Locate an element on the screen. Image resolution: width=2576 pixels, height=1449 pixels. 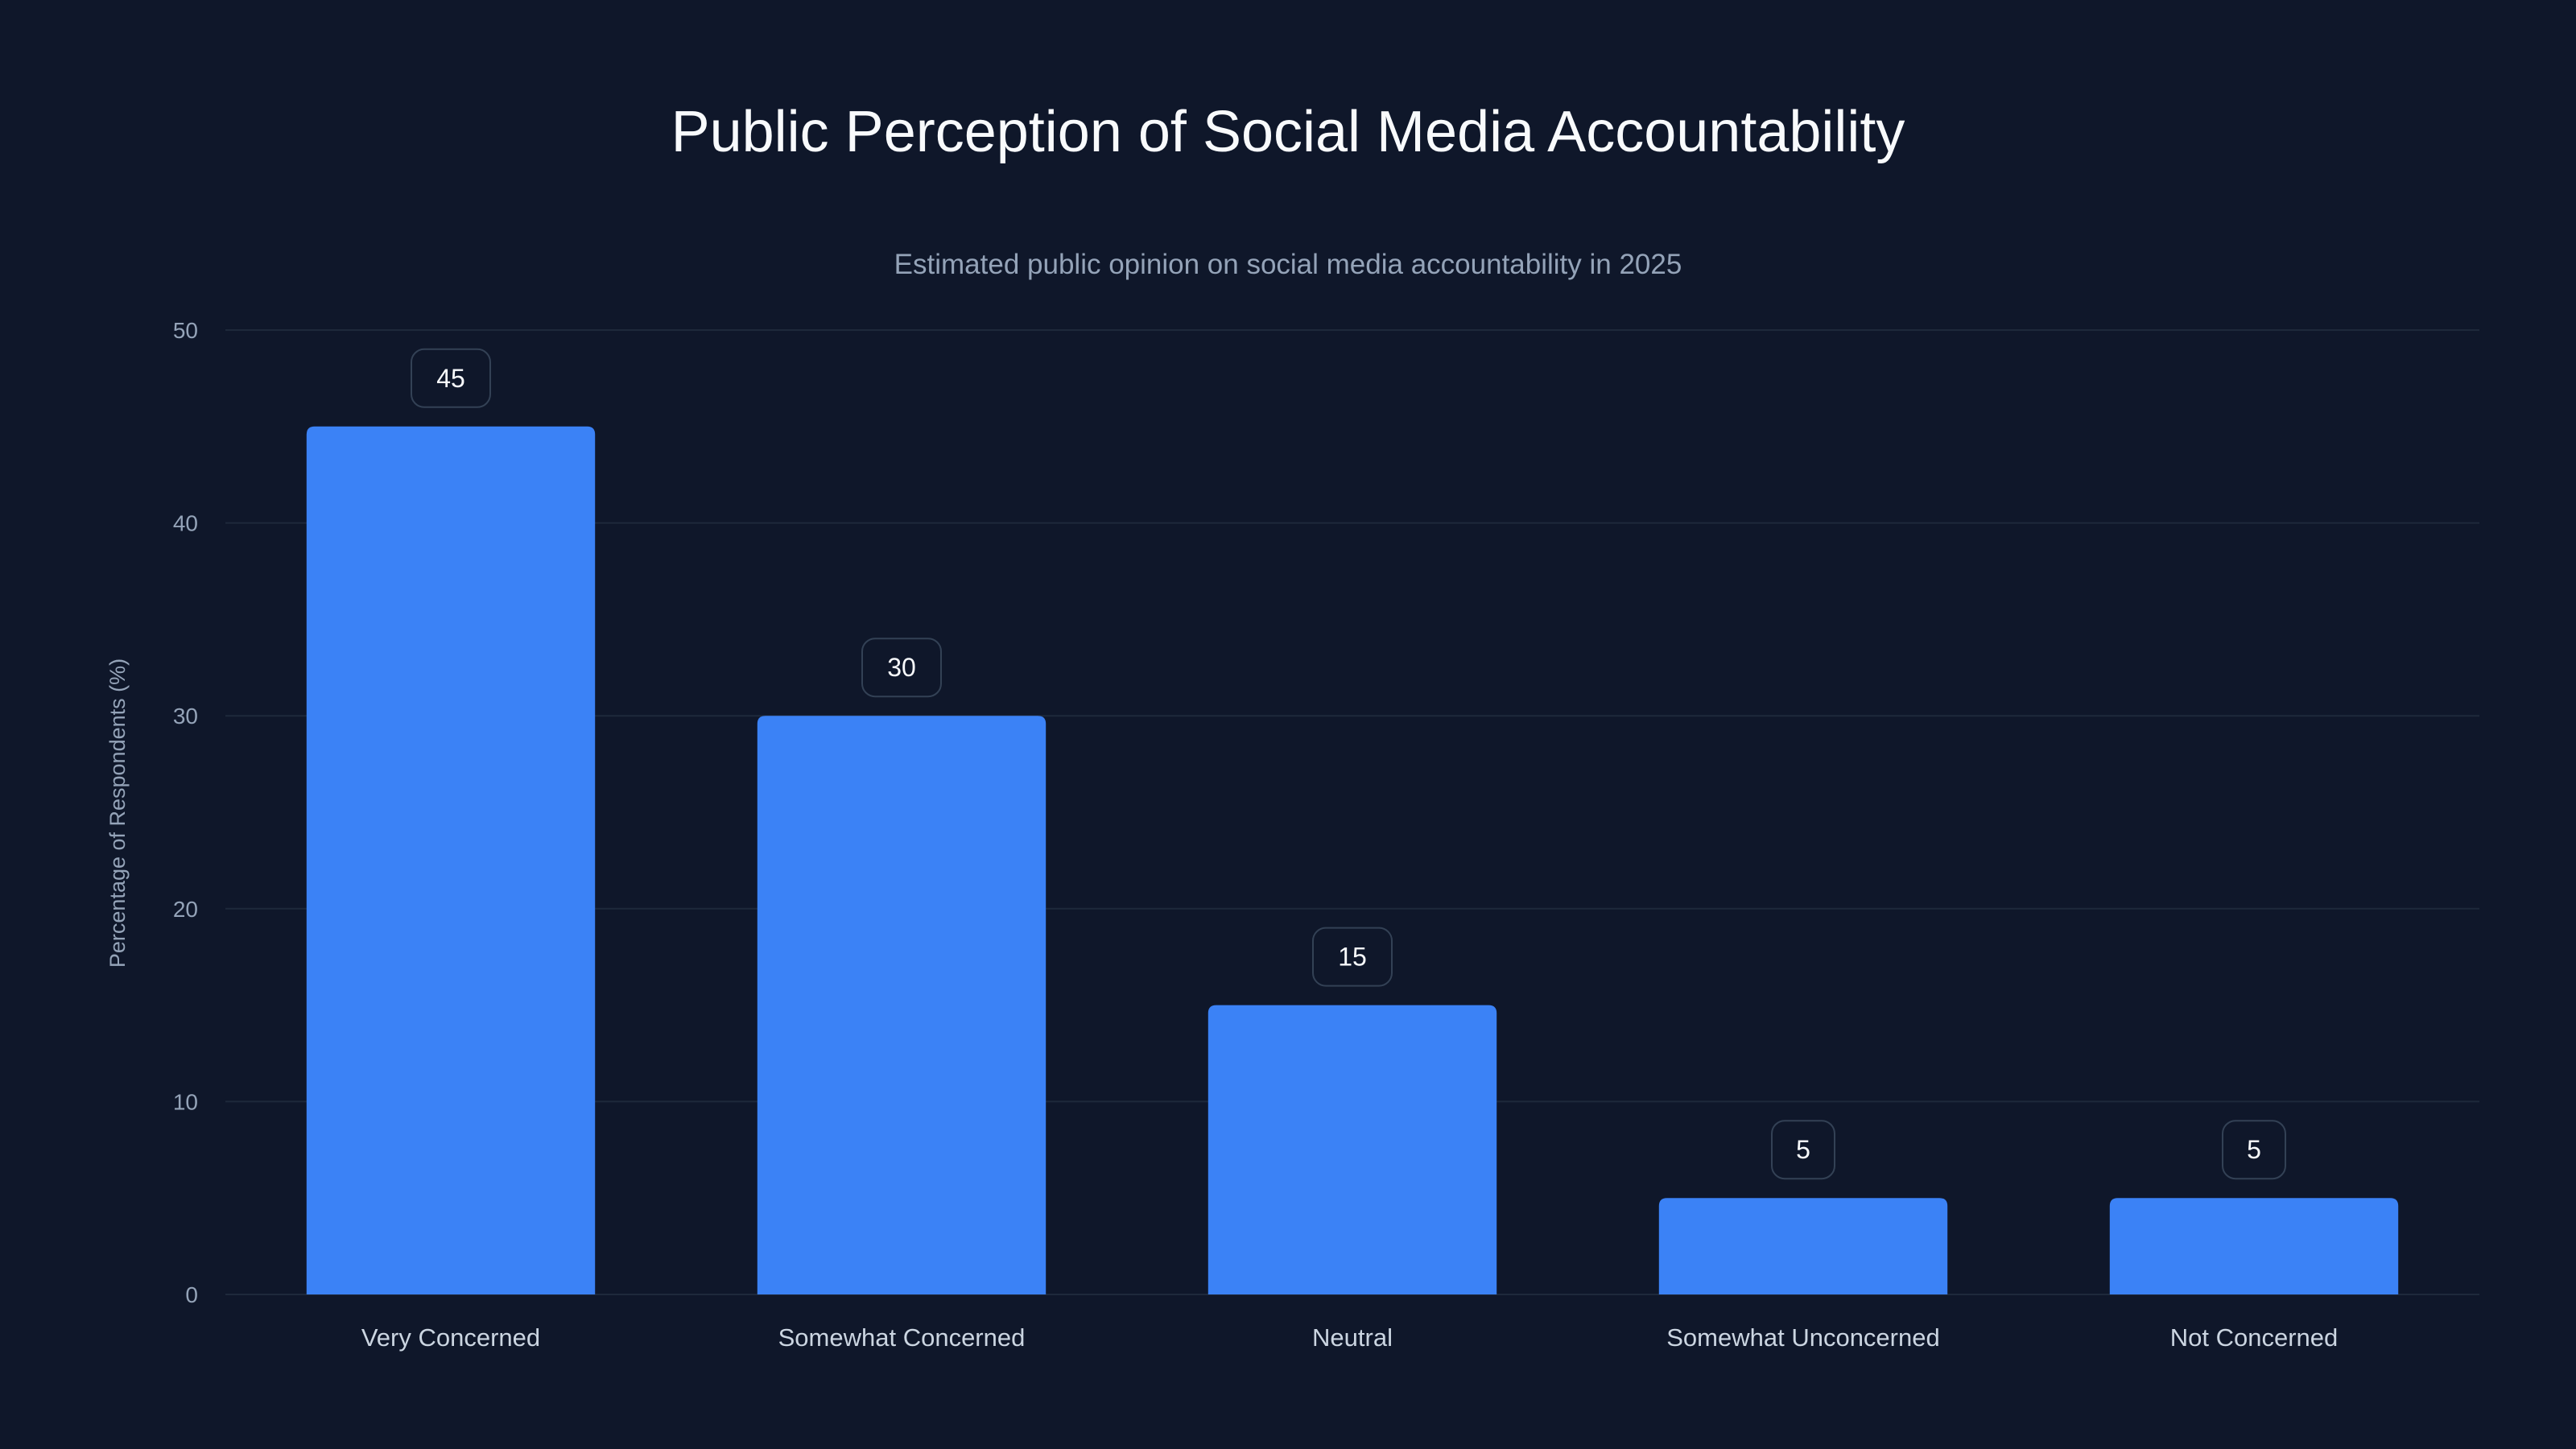
data-label: 30 is located at coordinates (901, 667).